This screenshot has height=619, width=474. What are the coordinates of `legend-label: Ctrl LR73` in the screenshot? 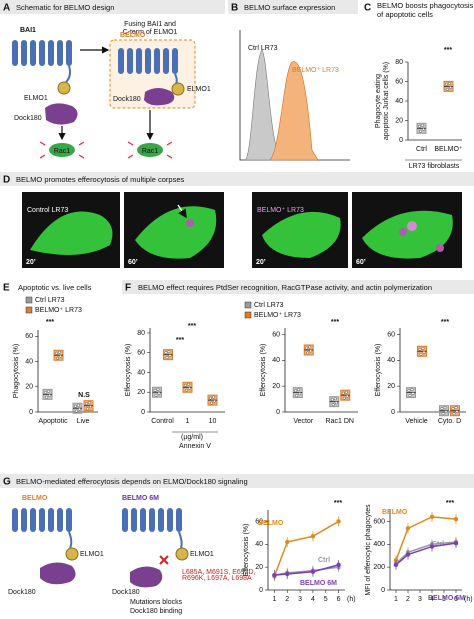 It's located at (50, 300).